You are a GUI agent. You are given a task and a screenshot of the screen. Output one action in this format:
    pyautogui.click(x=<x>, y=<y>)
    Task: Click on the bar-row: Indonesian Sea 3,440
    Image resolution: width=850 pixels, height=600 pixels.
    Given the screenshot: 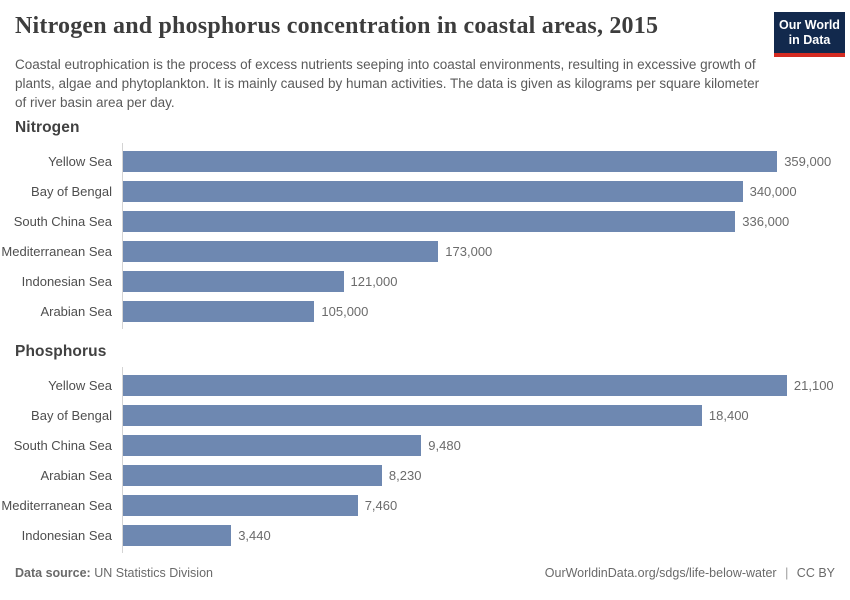 What is the action you would take?
    pyautogui.click(x=425, y=535)
    